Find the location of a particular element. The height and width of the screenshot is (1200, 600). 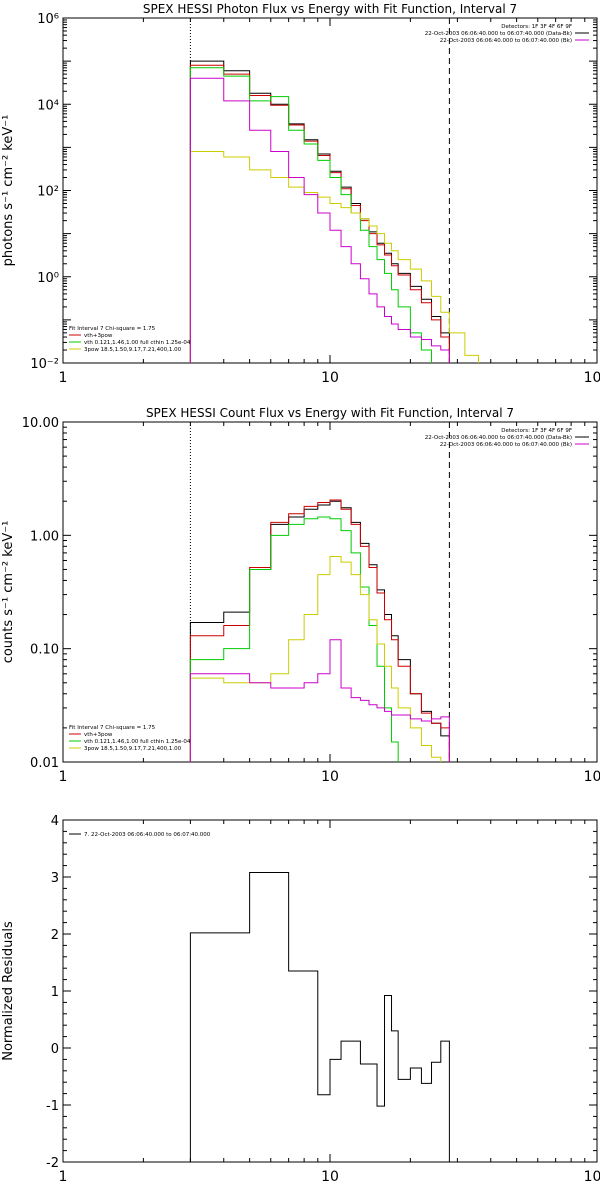

y-tick-label: 1 is located at coordinates (55, 992).